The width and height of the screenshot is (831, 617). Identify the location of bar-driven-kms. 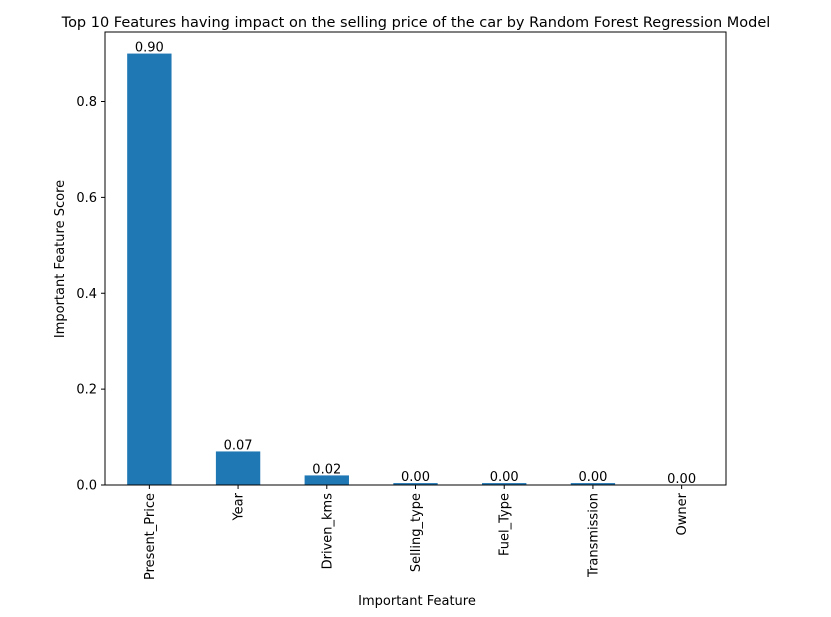
(326, 480).